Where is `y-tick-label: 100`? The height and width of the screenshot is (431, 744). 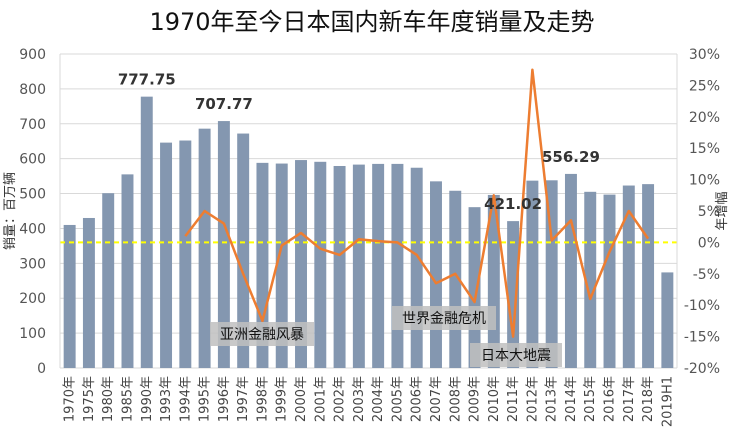
y-tick-label: 100 is located at coordinates (32, 334).